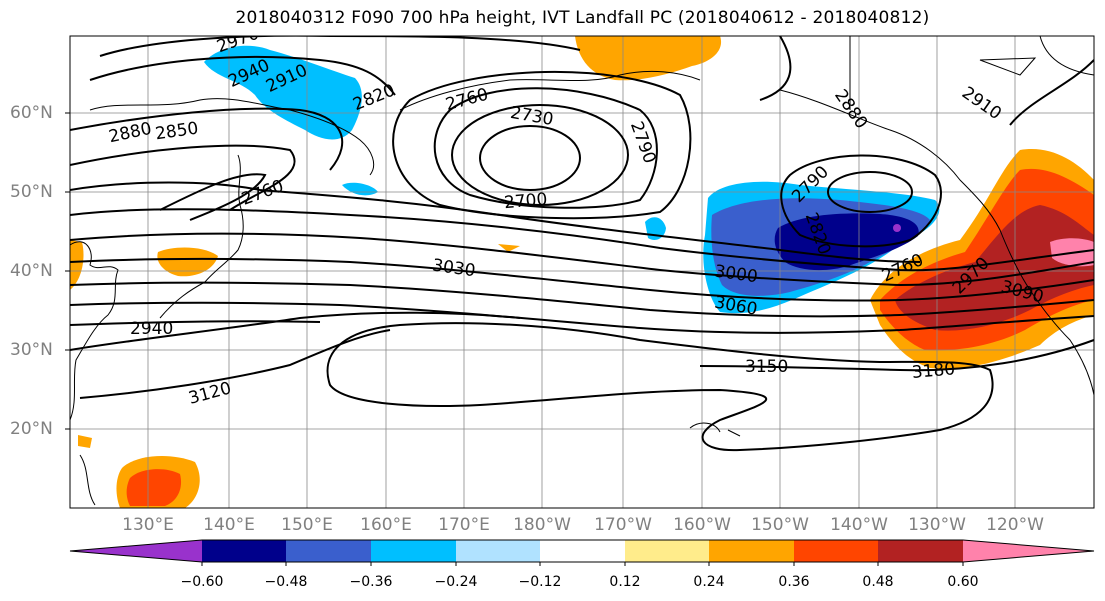 This screenshot has height=601, width=1105. I want to click on lat-label-20n: 20°N, so click(31, 429).